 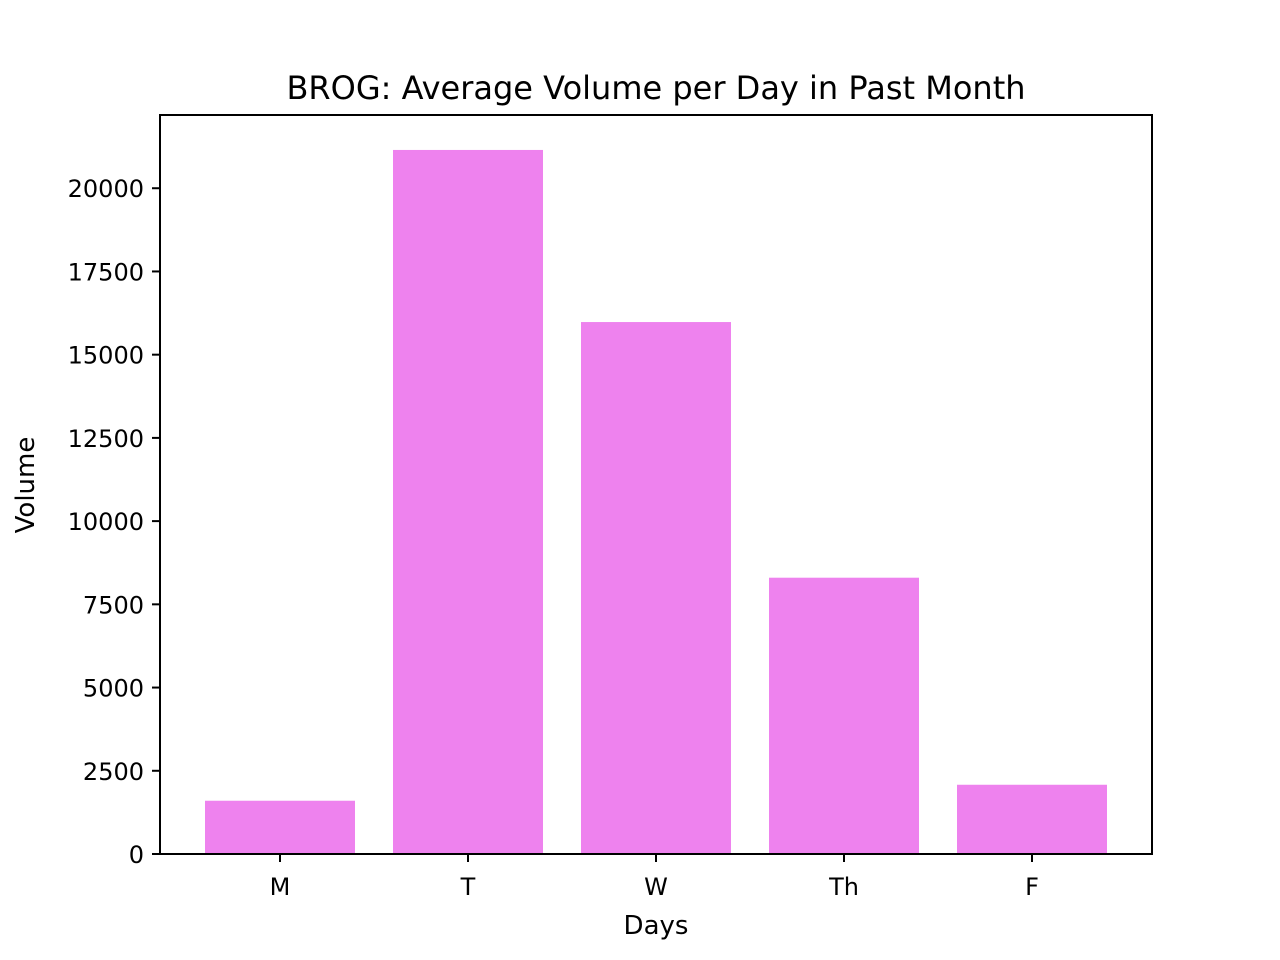 What do you see at coordinates (468, 887) in the screenshot?
I see `x-tick-label: T` at bounding box center [468, 887].